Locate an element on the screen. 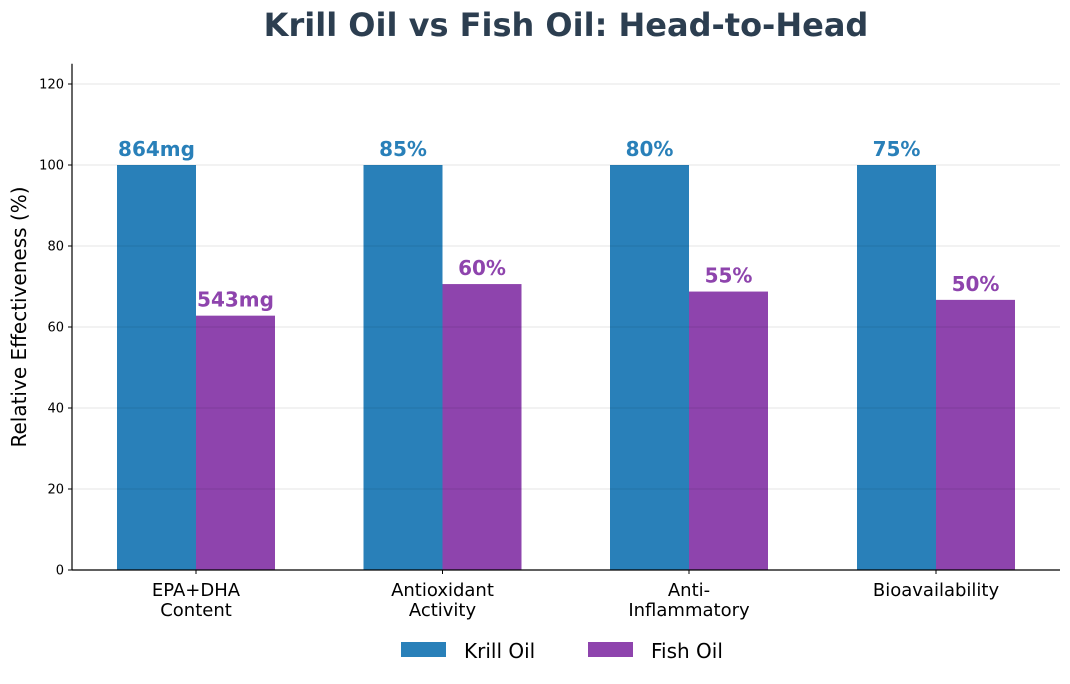 This screenshot has width=1070, height=684. x-tick-label: Activity is located at coordinates (443, 610).